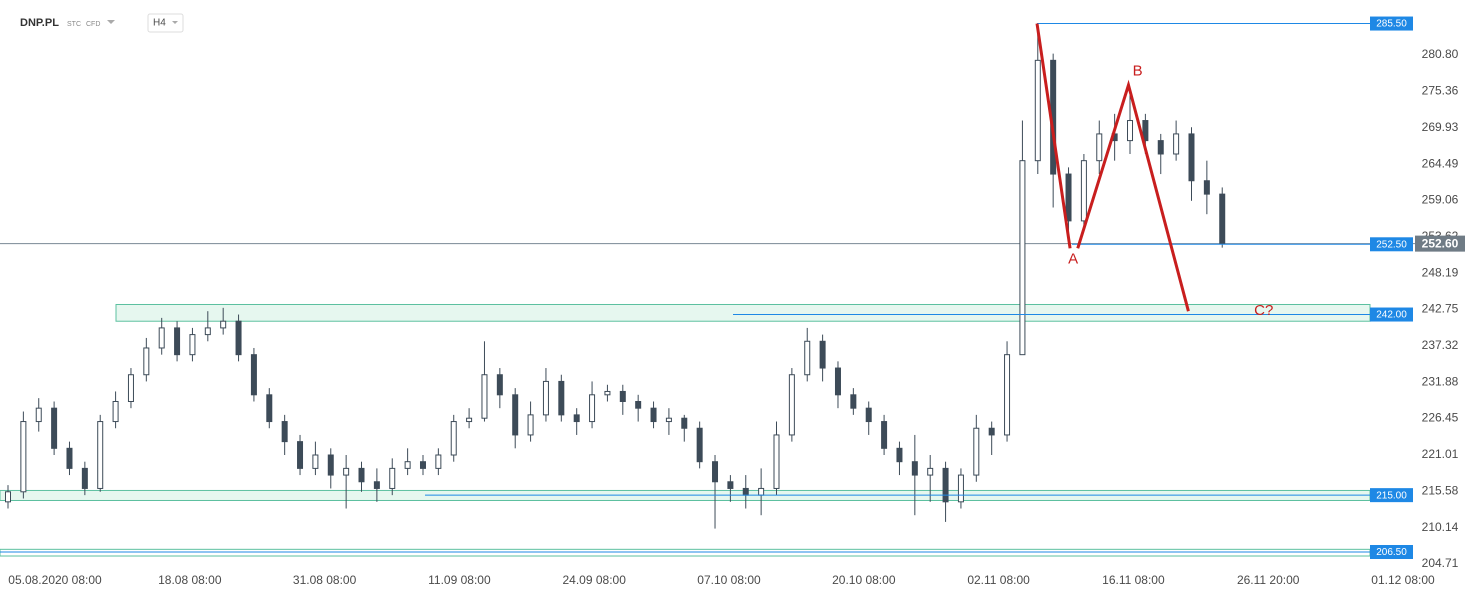  What do you see at coordinates (1391, 24) in the screenshot?
I see `level-label: 285.50` at bounding box center [1391, 24].